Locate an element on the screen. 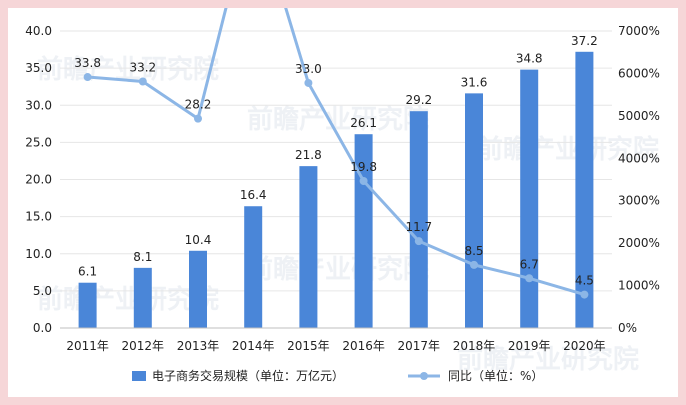  y-right-tick-label: 1000% is located at coordinates (639, 286).